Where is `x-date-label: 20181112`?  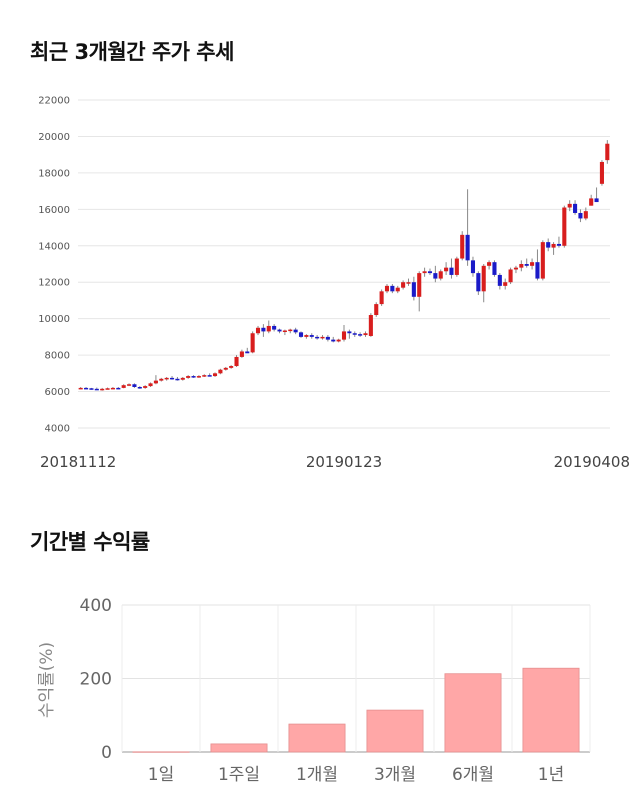
x-date-label: 20181112 is located at coordinates (78, 462).